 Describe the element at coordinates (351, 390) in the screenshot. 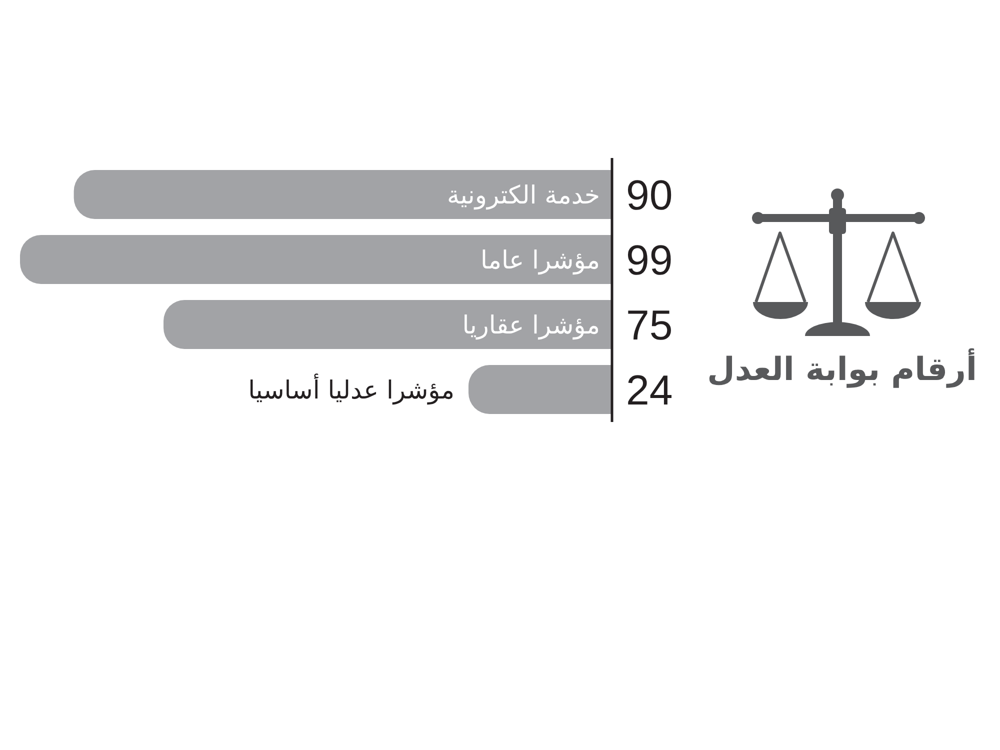

I see `y-tick-label: مؤشرا عدليا أساسيا` at that location.